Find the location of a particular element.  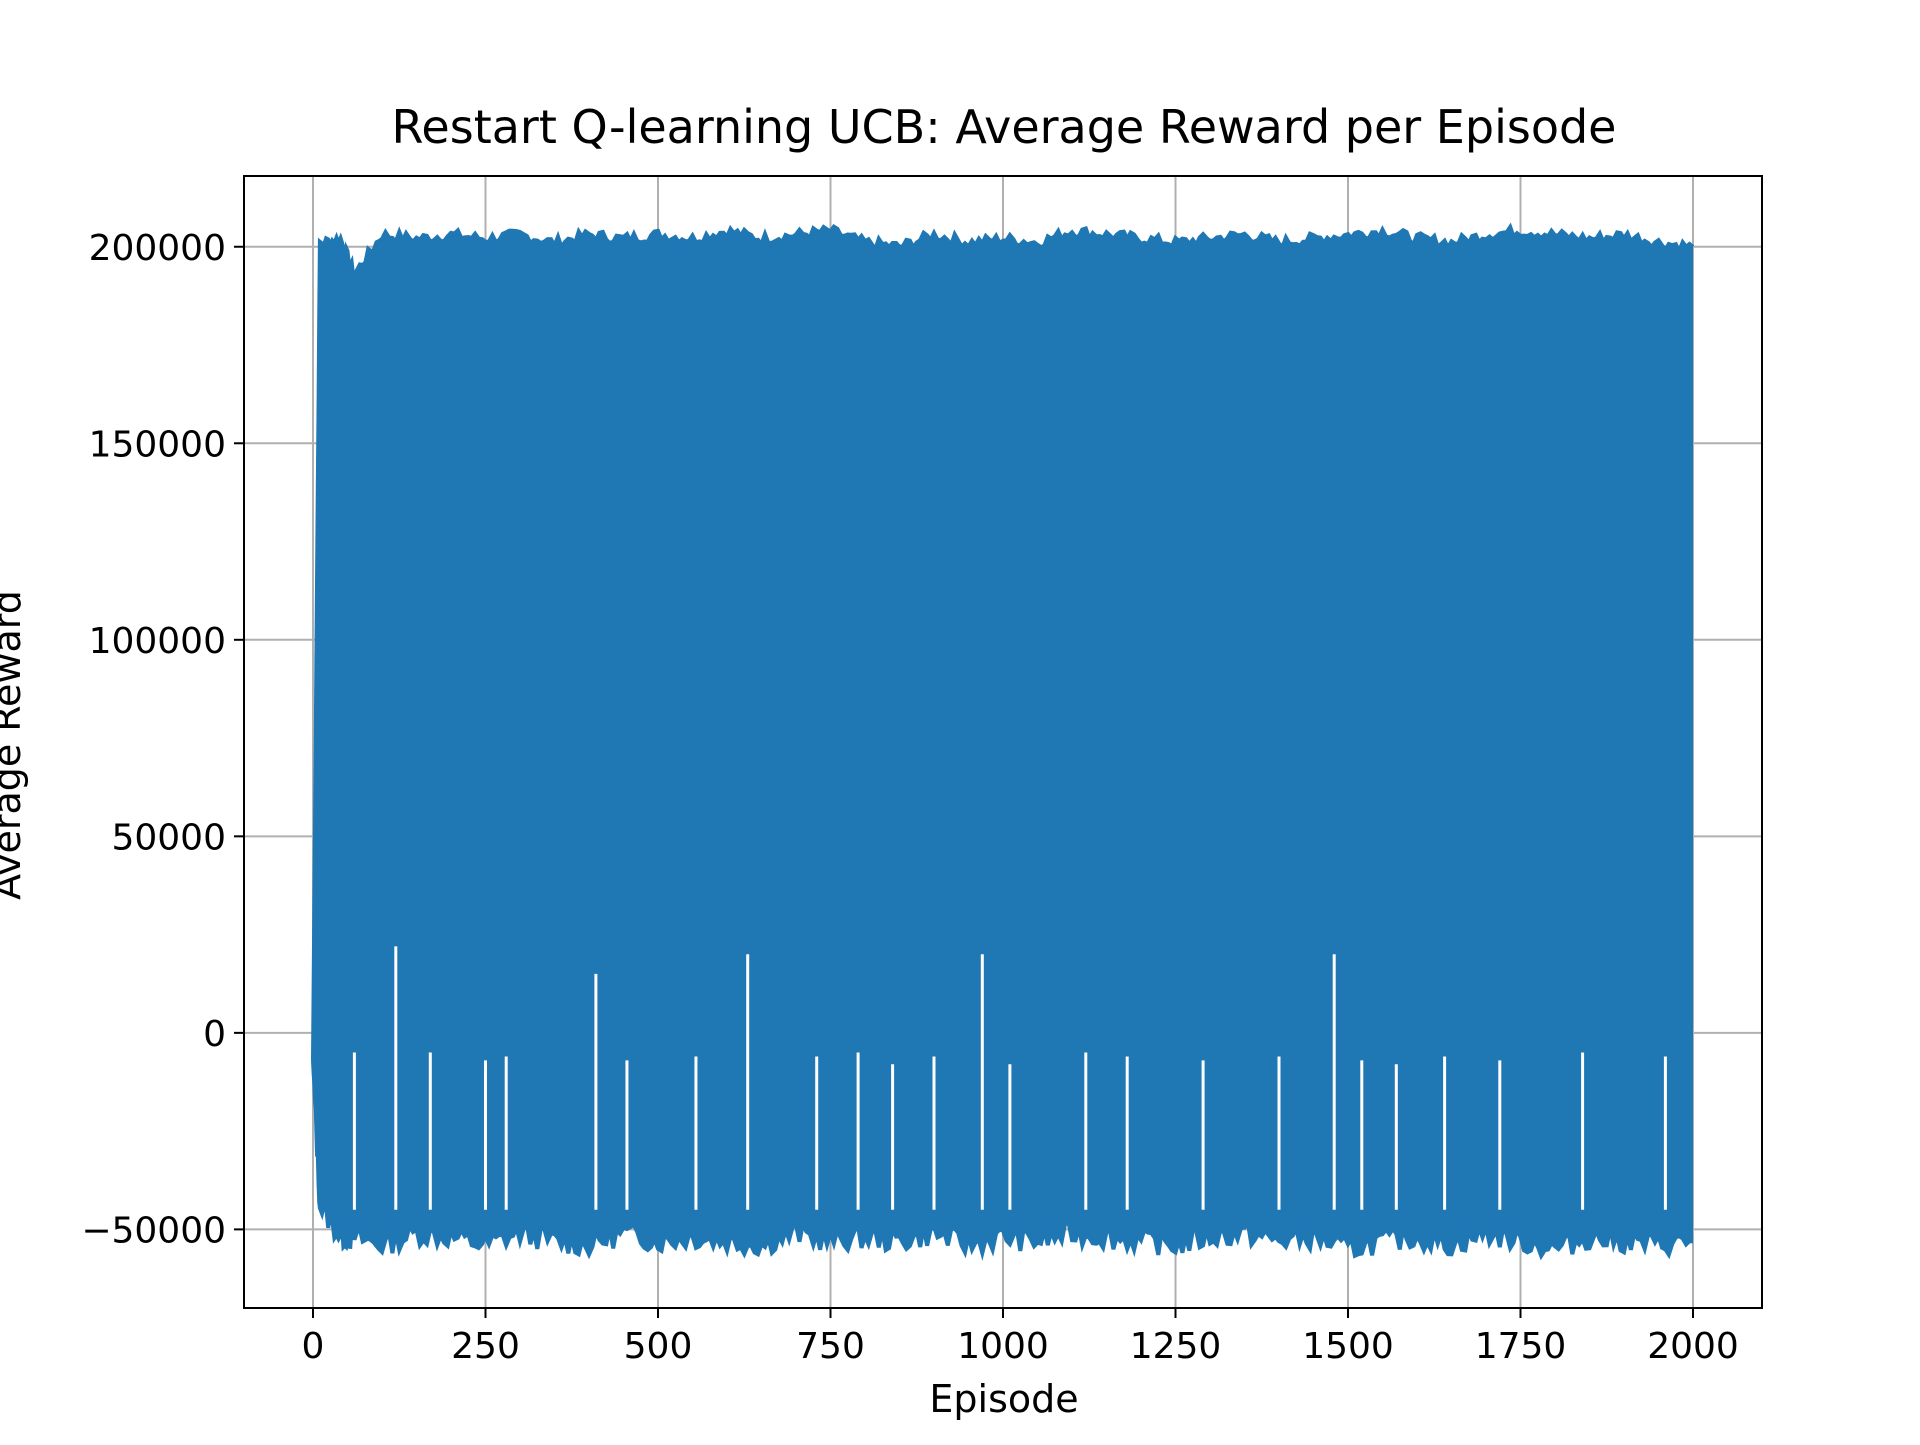

y-tick-label: 100000 is located at coordinates (157, 641).